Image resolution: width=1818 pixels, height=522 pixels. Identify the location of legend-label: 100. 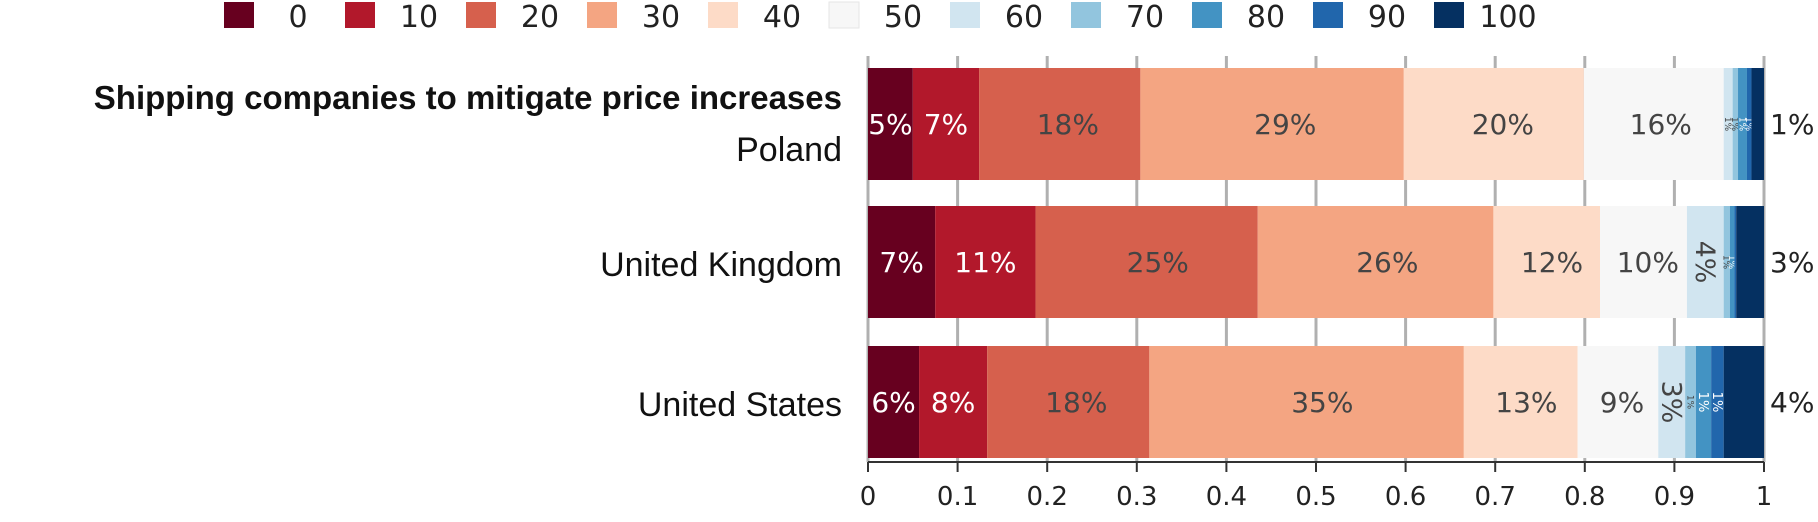
(1507, 17).